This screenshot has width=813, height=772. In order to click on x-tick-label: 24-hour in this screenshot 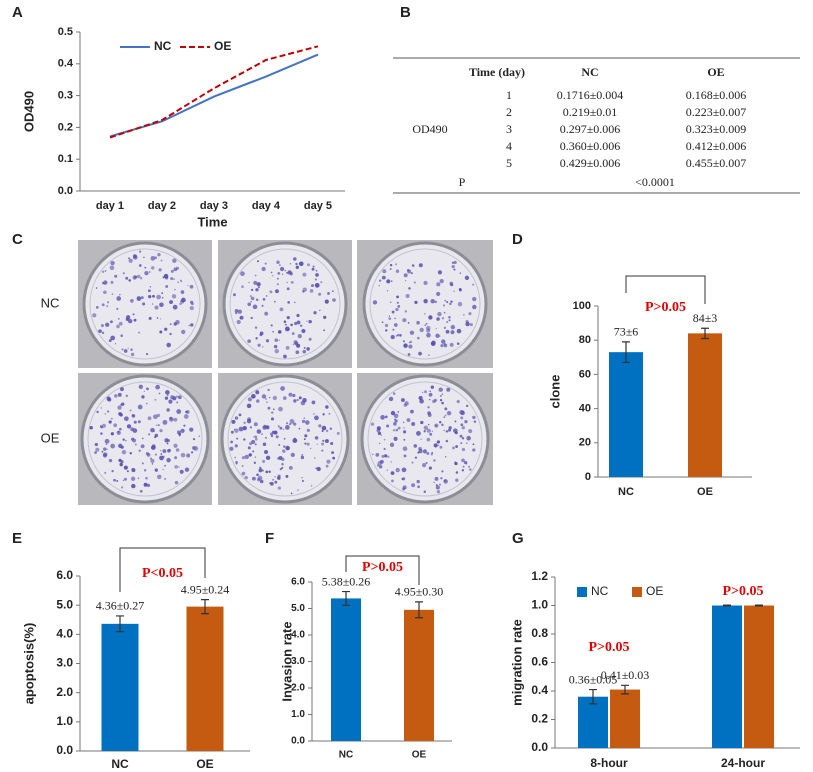, I will do `click(743, 763)`.